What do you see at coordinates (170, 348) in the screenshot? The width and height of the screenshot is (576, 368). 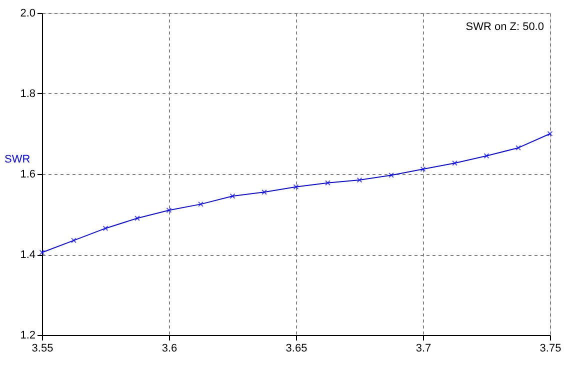 I see `x-tick-label: 3.6` at bounding box center [170, 348].